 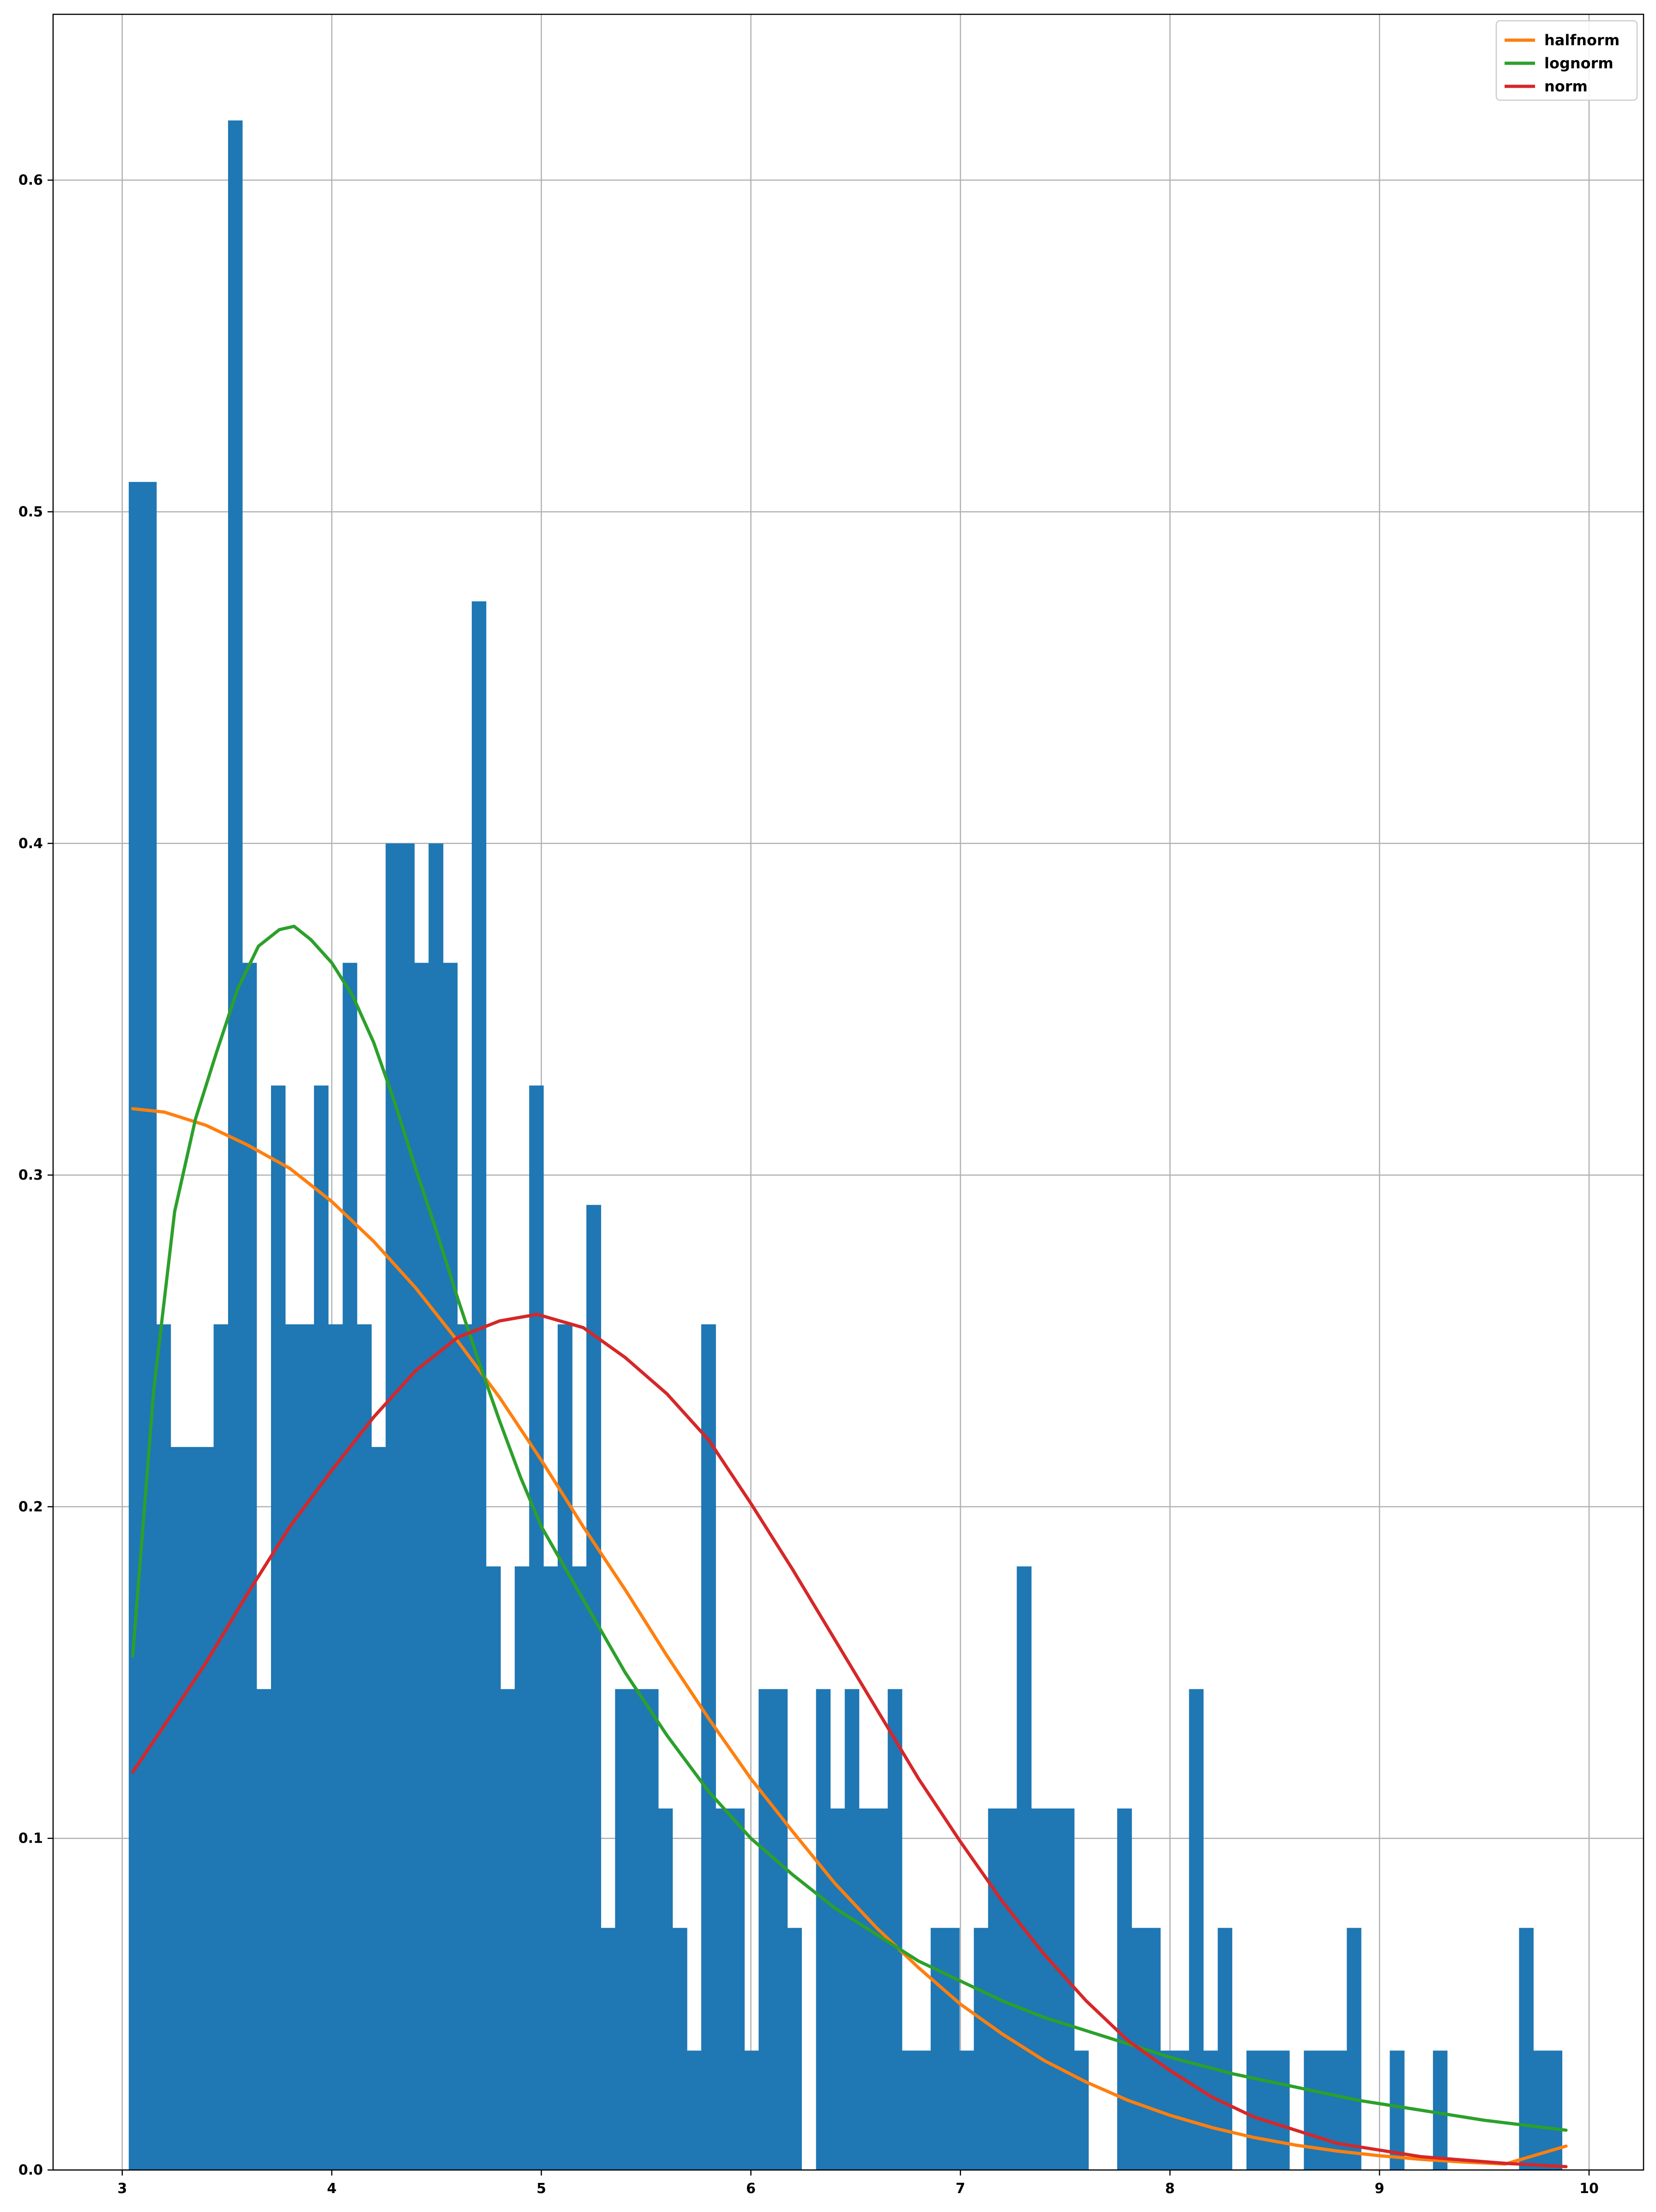 What do you see at coordinates (122, 2189) in the screenshot?
I see `x-tick-label: 3` at bounding box center [122, 2189].